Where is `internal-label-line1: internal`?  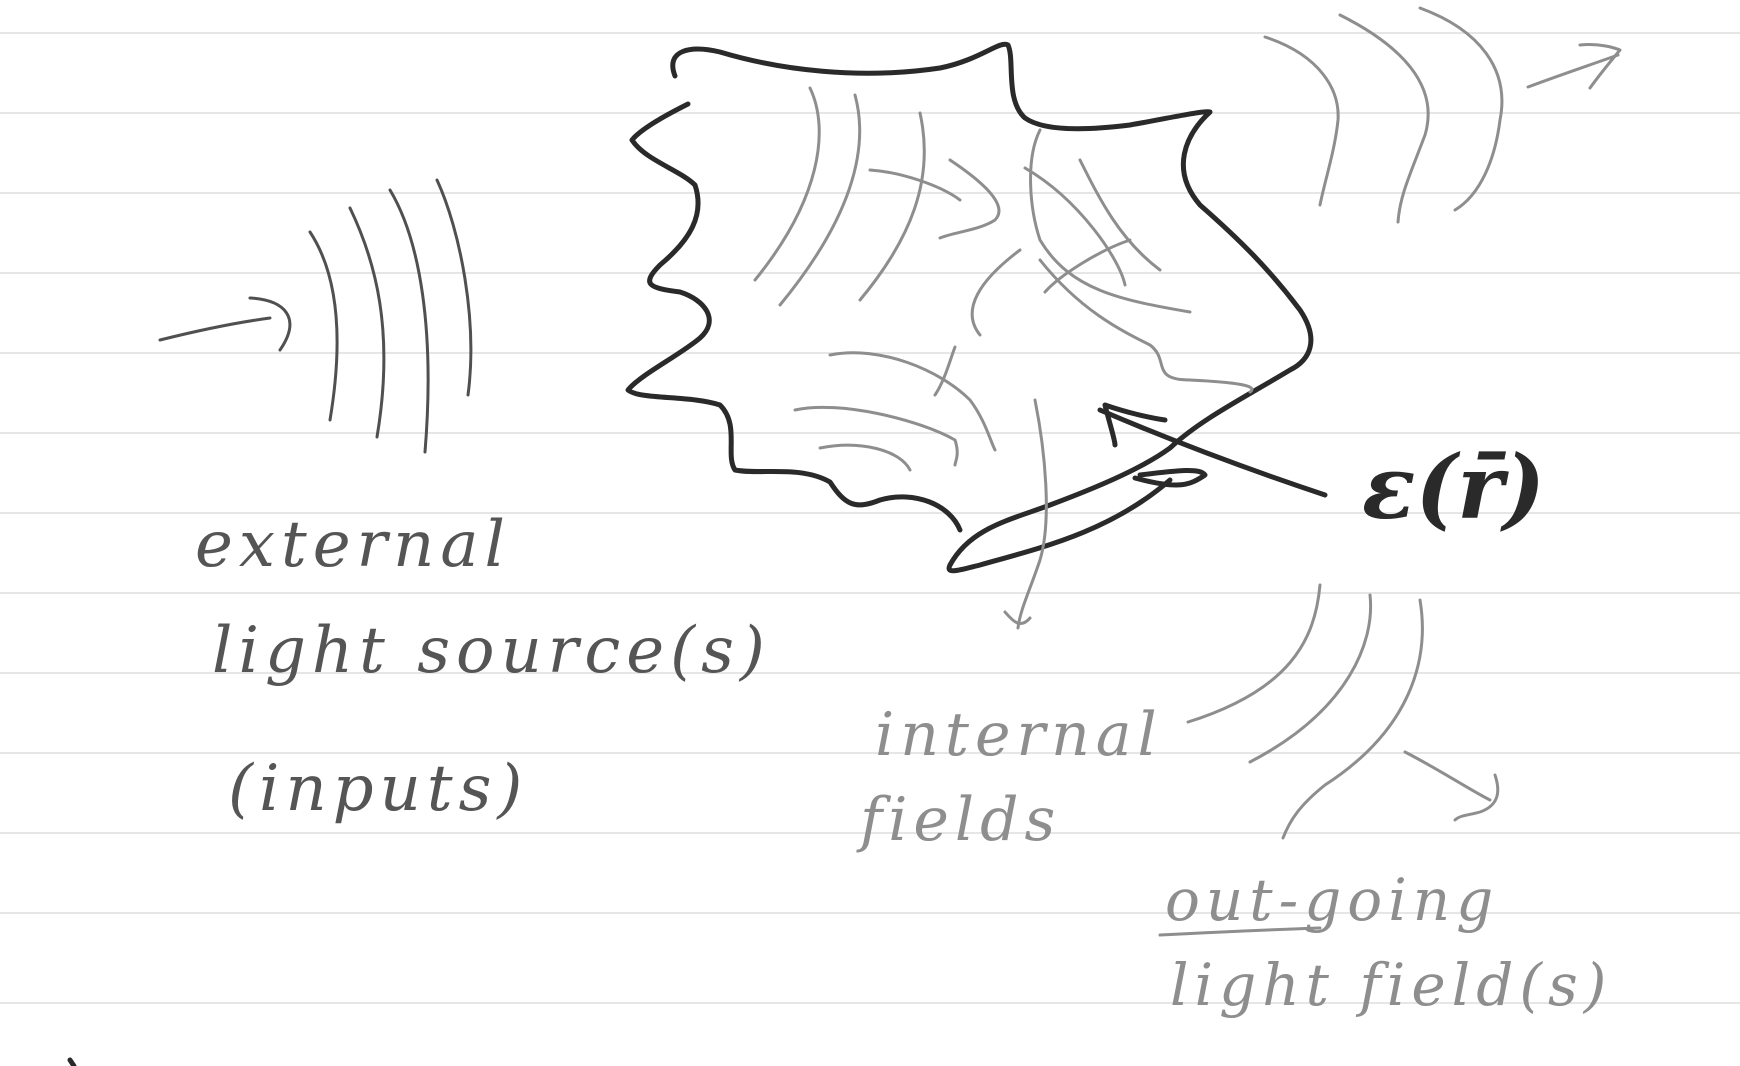 internal-label-line1: internal is located at coordinates (1019, 735).